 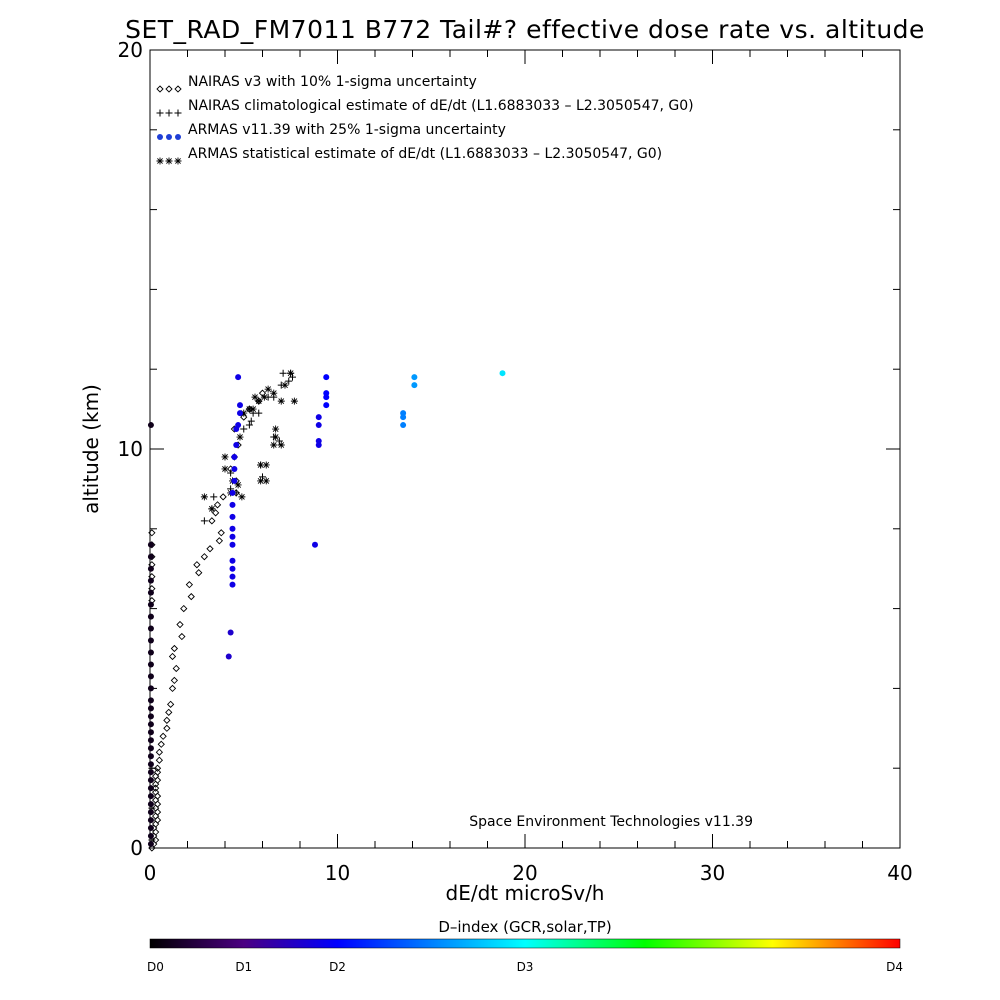 What do you see at coordinates (130, 449) in the screenshot?
I see `y-tick-label: 10` at bounding box center [130, 449].